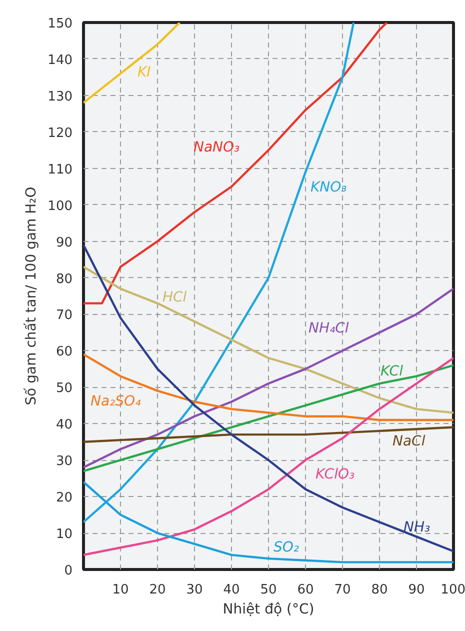 This screenshot has height=631, width=465. What do you see at coordinates (157, 590) in the screenshot?
I see `x-tick-label: 20` at bounding box center [157, 590].